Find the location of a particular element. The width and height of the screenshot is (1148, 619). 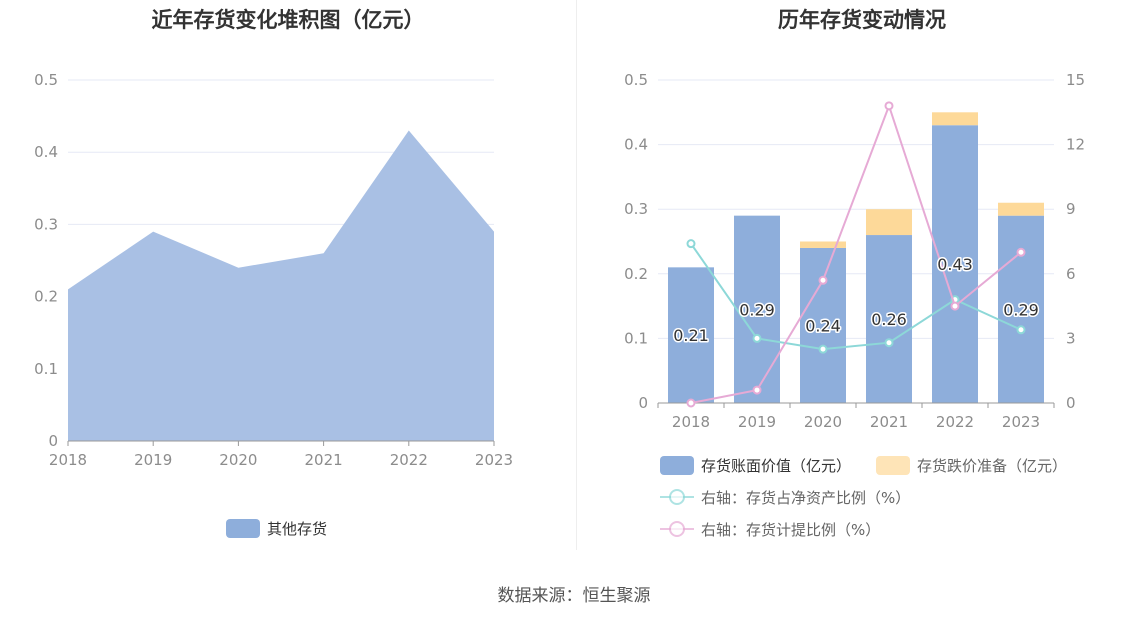

right-right-y-tick-label: 15 is located at coordinates (1075, 80).